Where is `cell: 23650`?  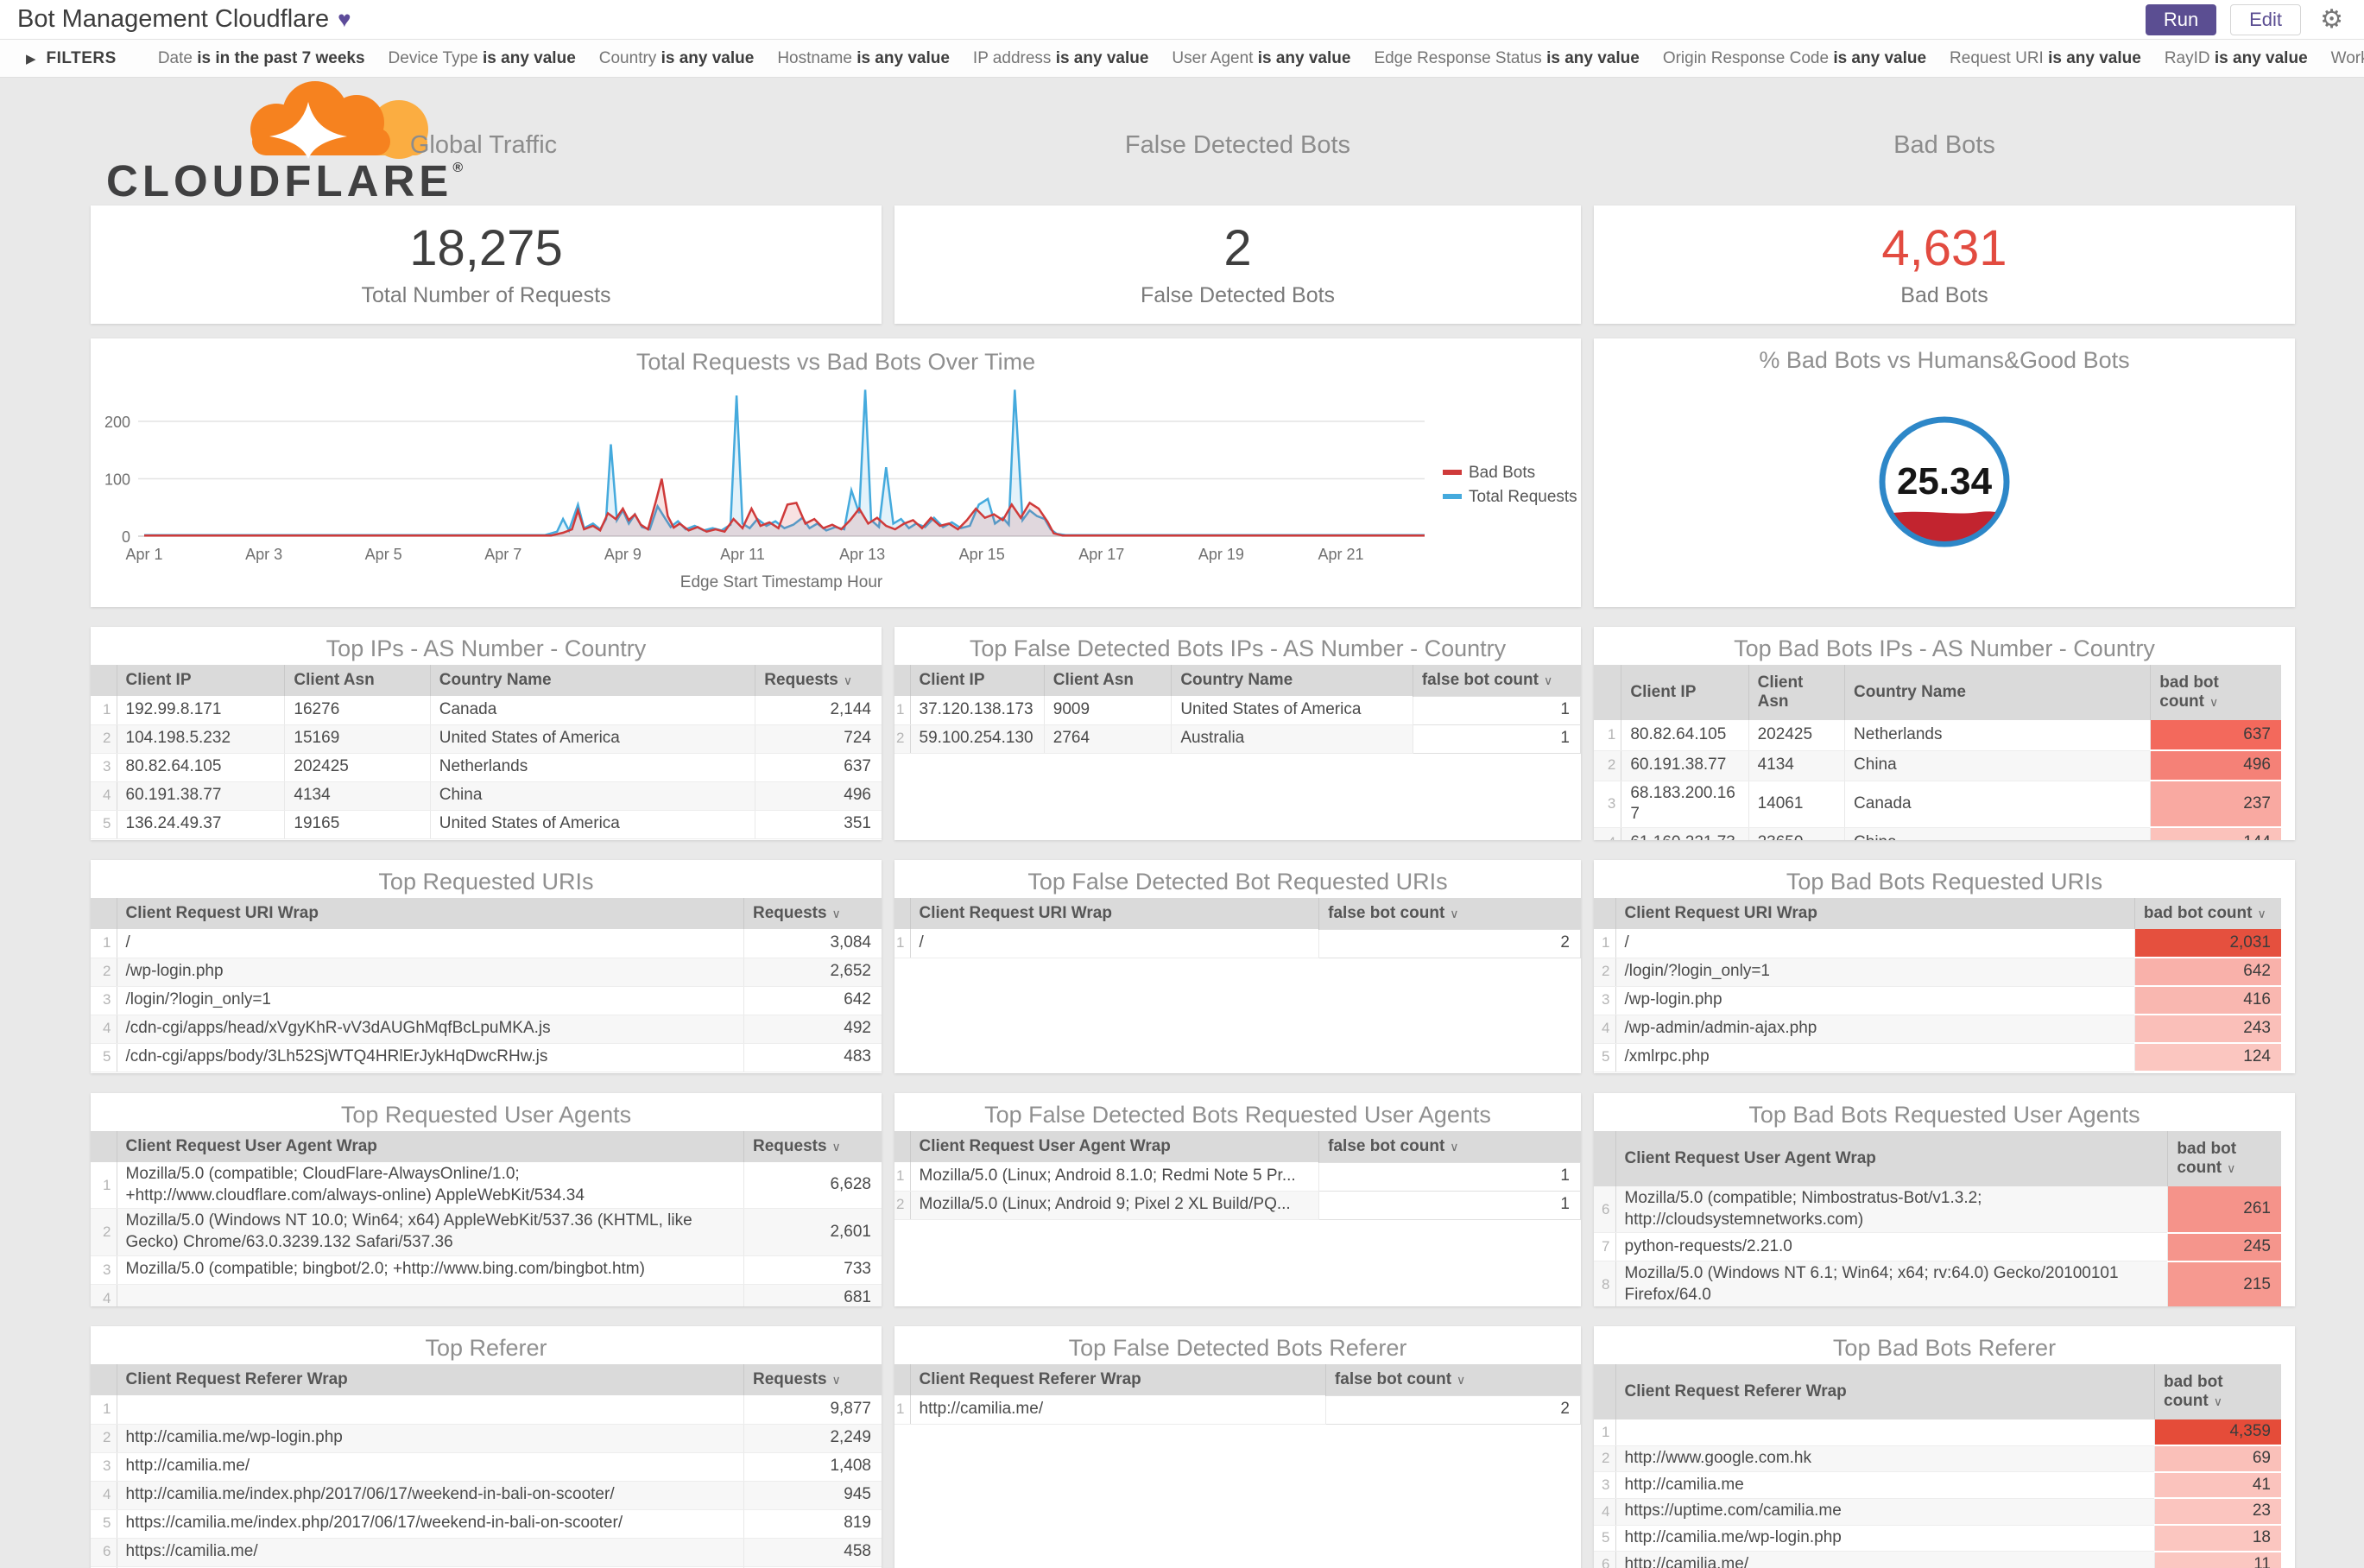 cell: 23650 is located at coordinates (1797, 833).